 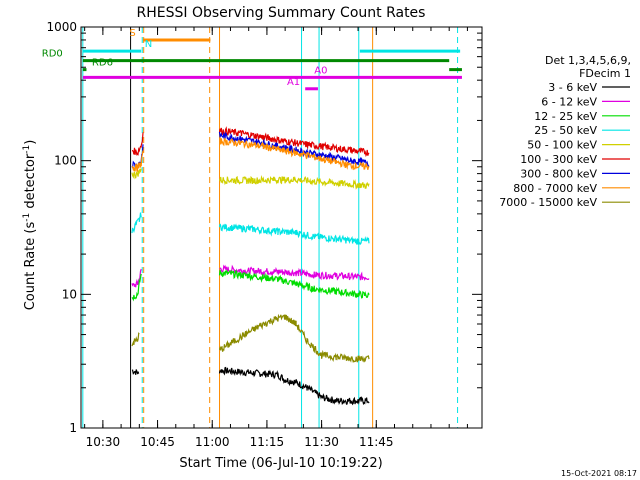 What do you see at coordinates (73, 428) in the screenshot?
I see `y-tick-label-0: 1` at bounding box center [73, 428].